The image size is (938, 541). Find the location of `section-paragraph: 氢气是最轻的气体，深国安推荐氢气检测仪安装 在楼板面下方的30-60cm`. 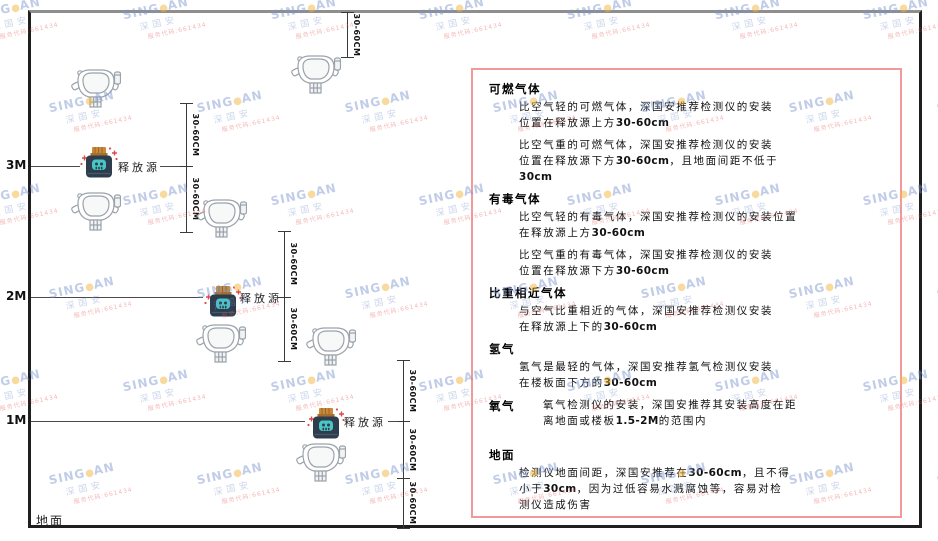

section-paragraph: 氢气是最轻的气体，深国安推荐氢气检测仪安装 在楼板面下方的30-60cm is located at coordinates (646, 375).